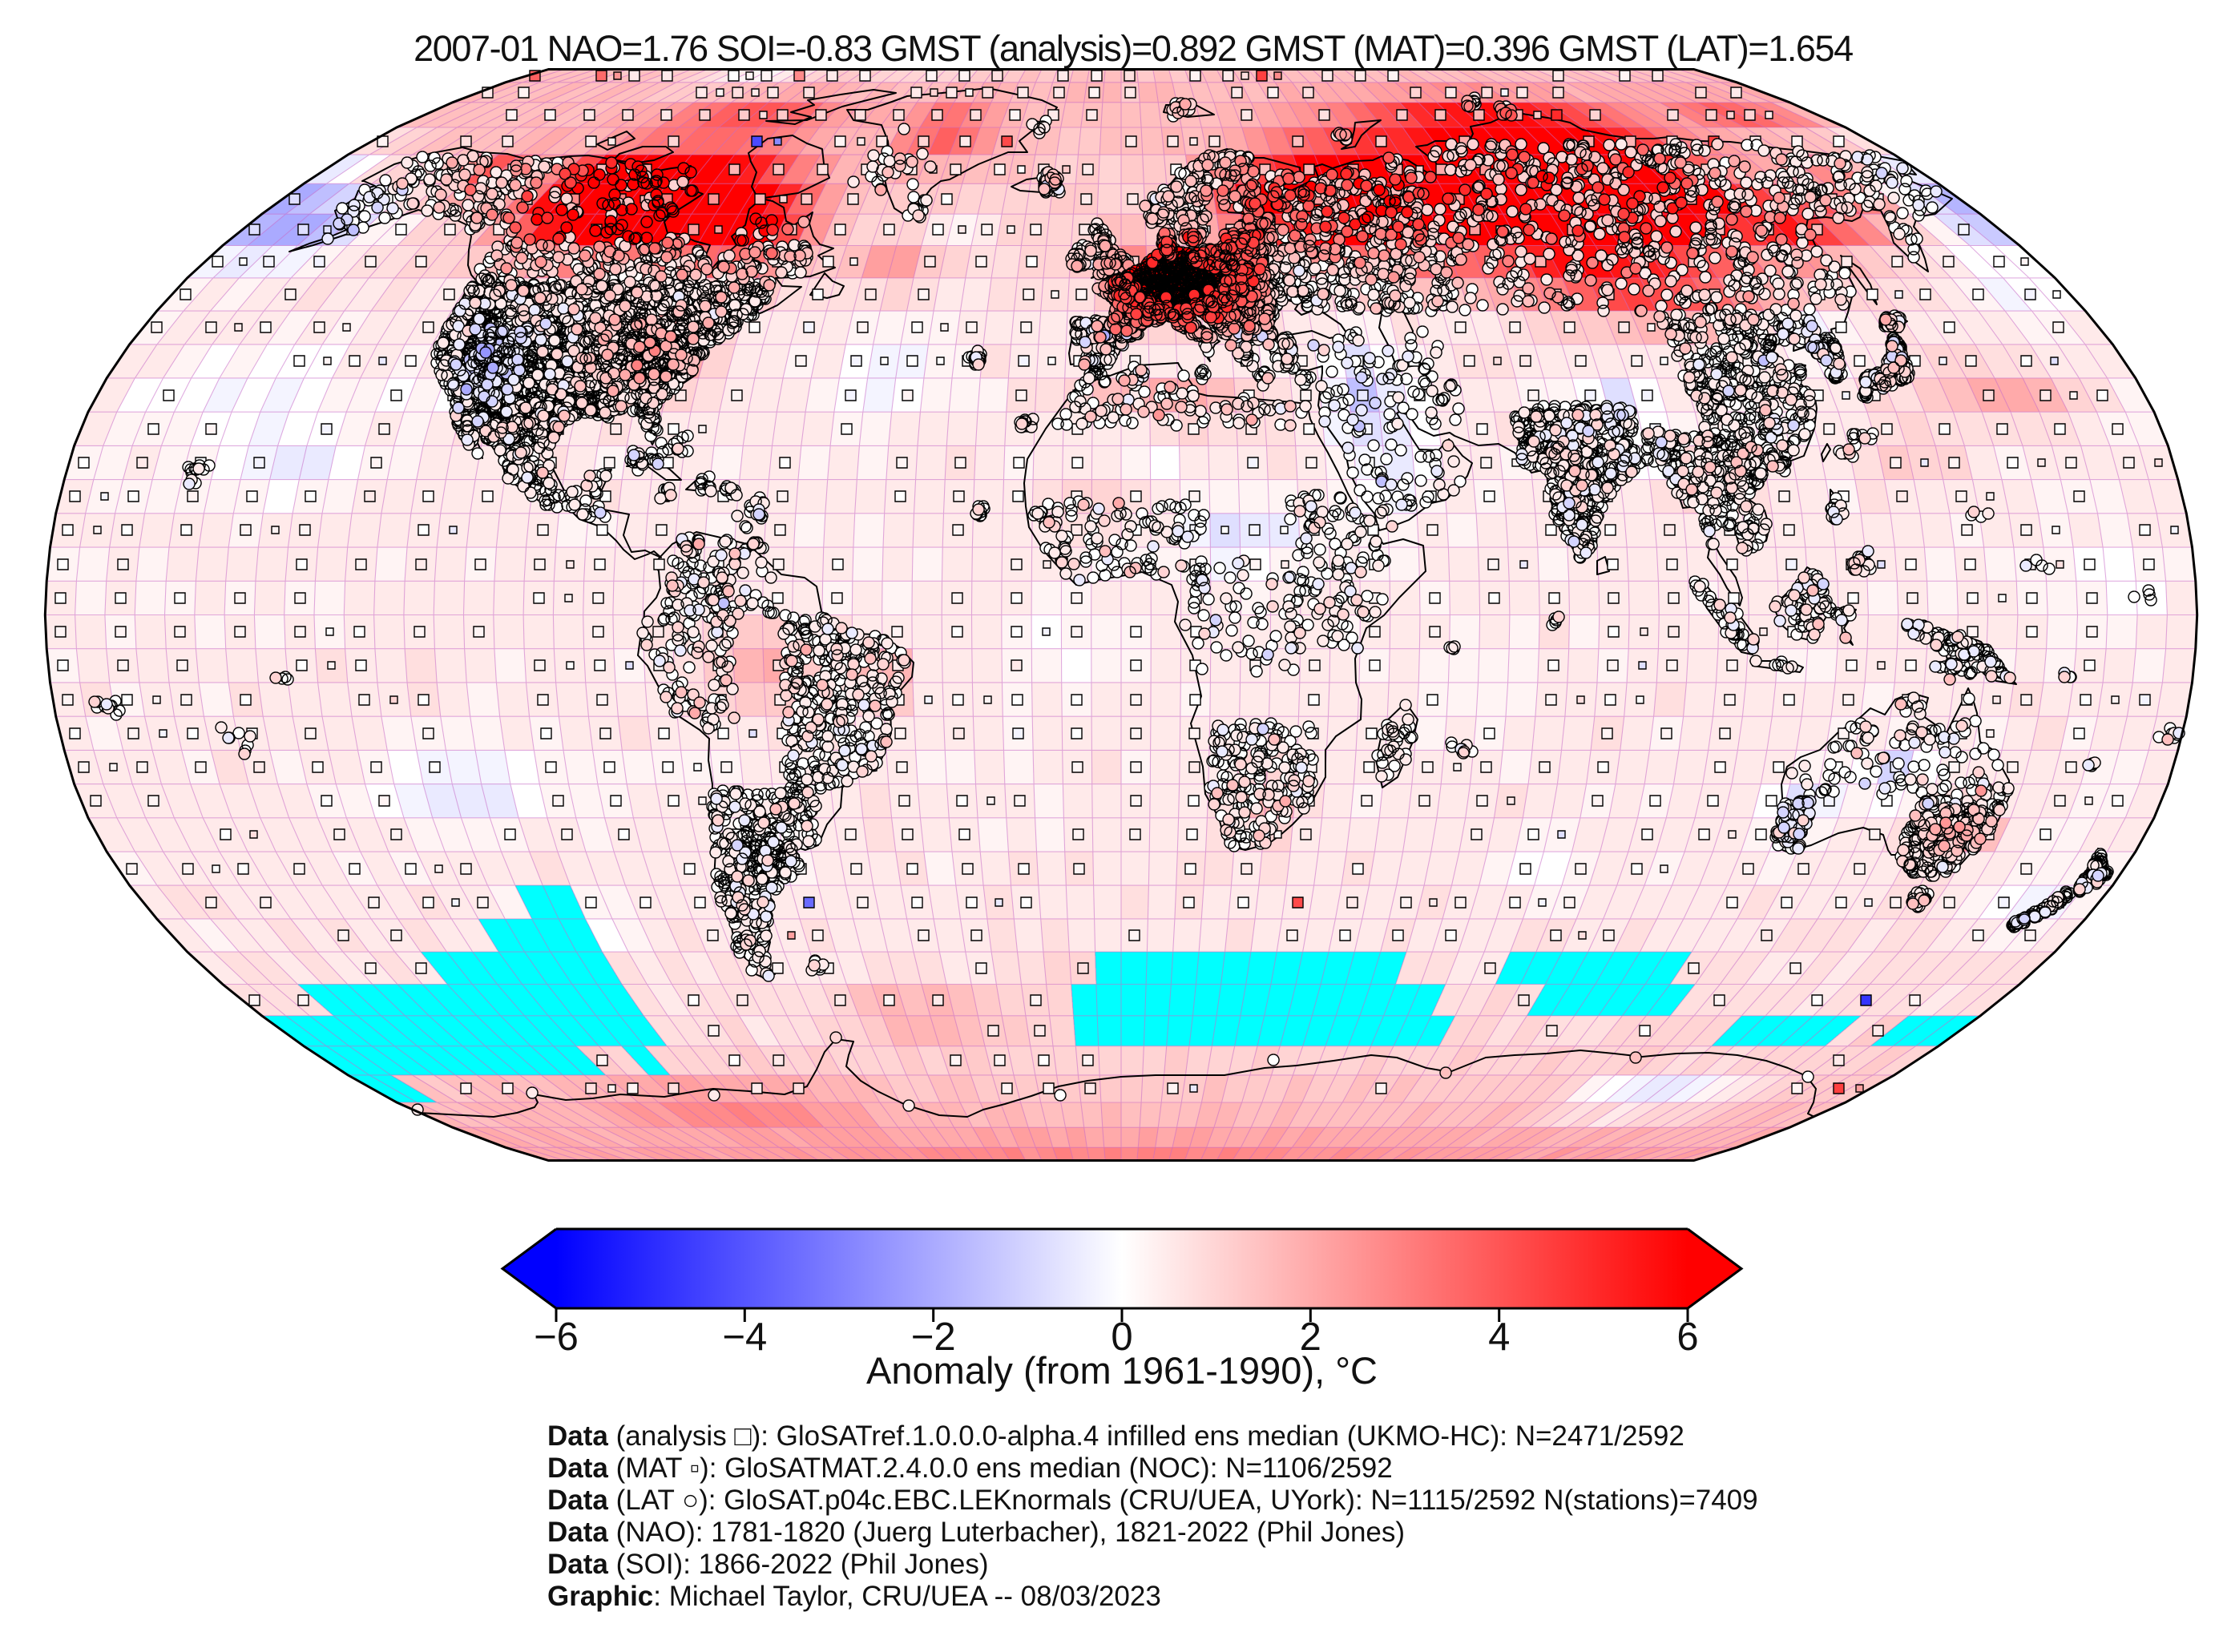  I want to click on svg-text: Anomaly (from 1961-1990), °C, so click(1122, 1371).